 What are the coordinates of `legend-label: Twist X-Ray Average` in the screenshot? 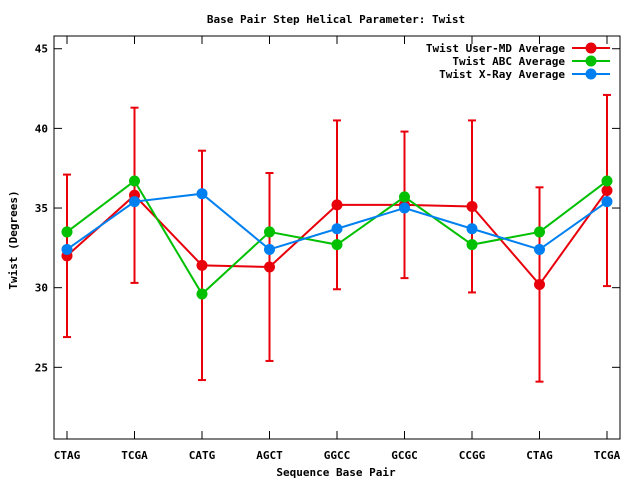 It's located at (502, 74).